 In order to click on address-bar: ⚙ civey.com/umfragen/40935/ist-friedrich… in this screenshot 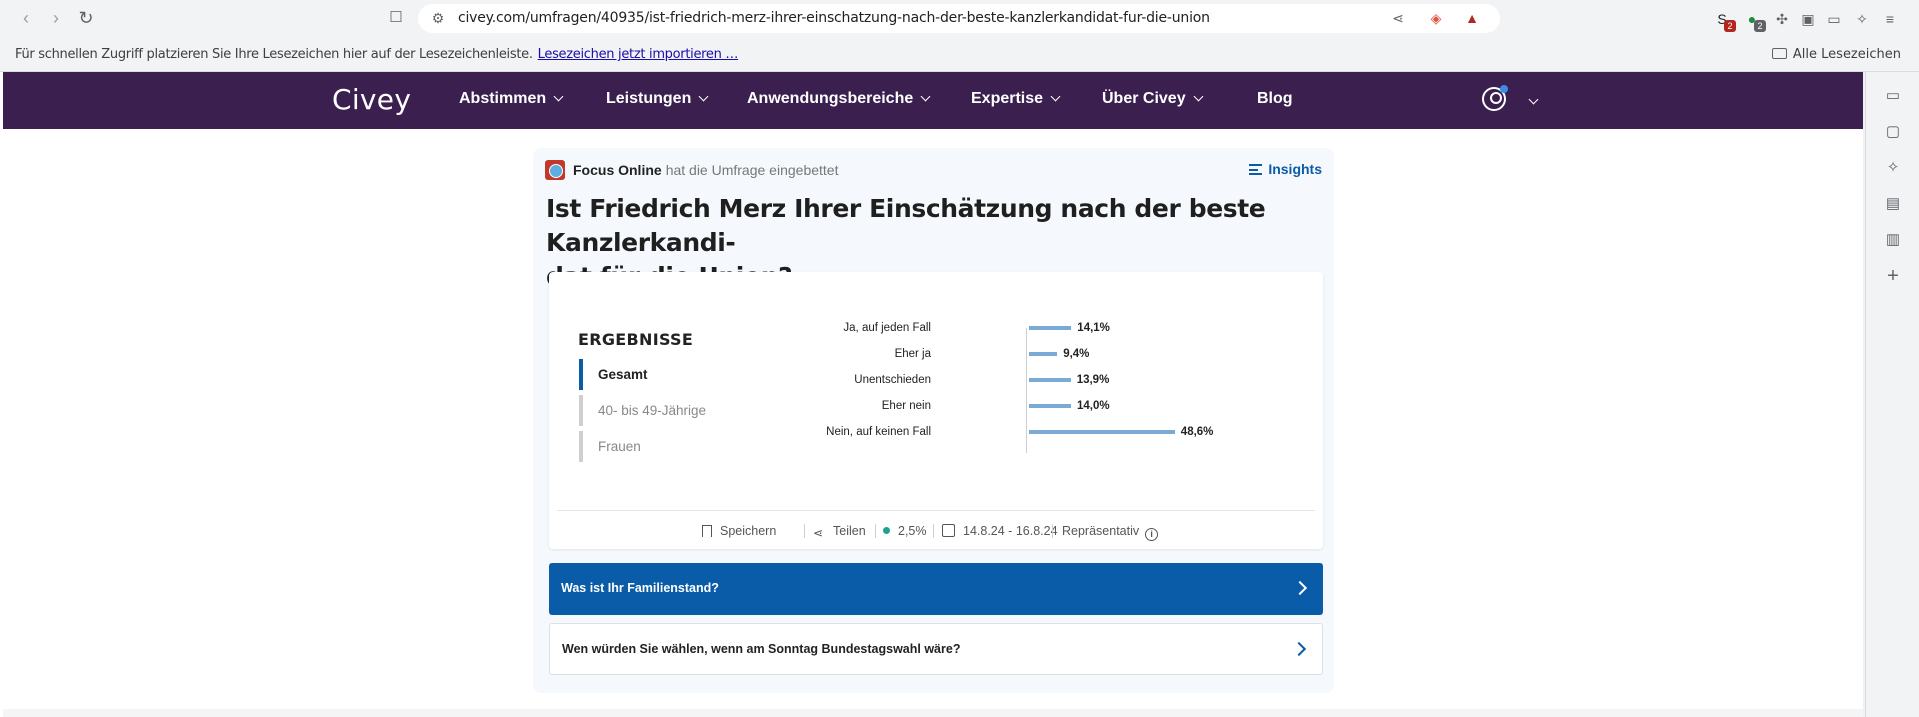, I will do `click(959, 18)`.